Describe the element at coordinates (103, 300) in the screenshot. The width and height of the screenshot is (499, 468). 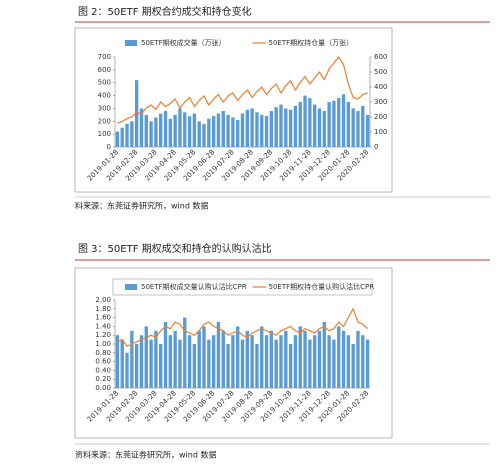
I see `y-tick-label: 2.00` at that location.